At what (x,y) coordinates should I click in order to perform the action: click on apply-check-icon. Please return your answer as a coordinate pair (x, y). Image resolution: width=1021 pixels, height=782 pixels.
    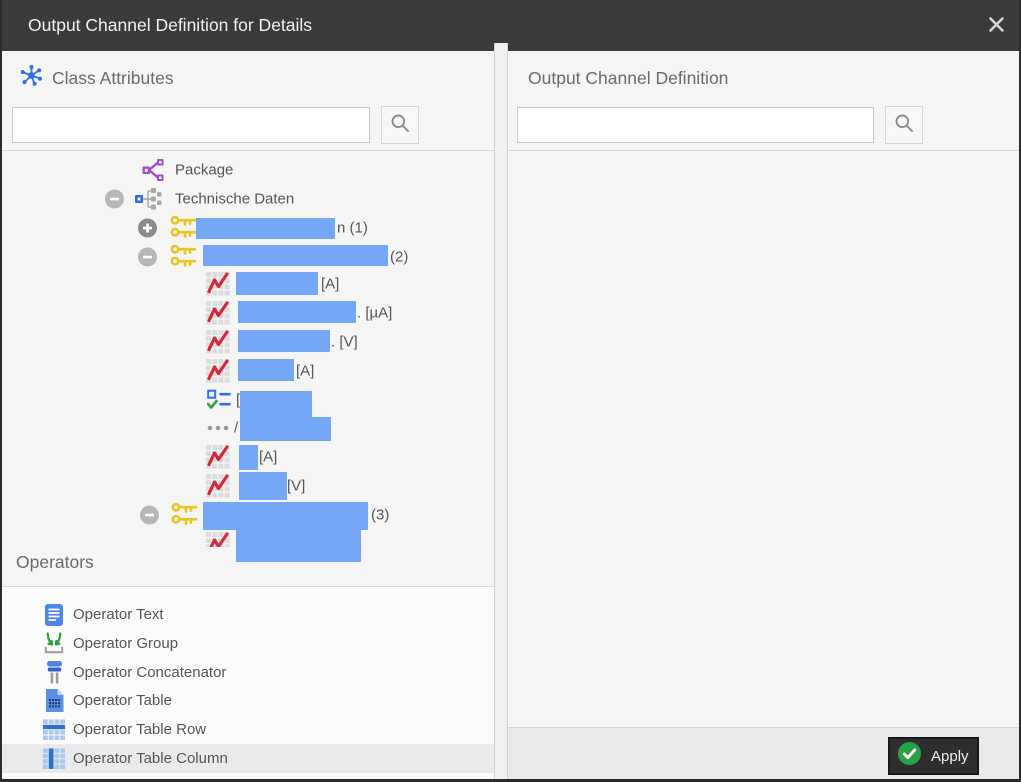
    Looking at the image, I should click on (909, 756).